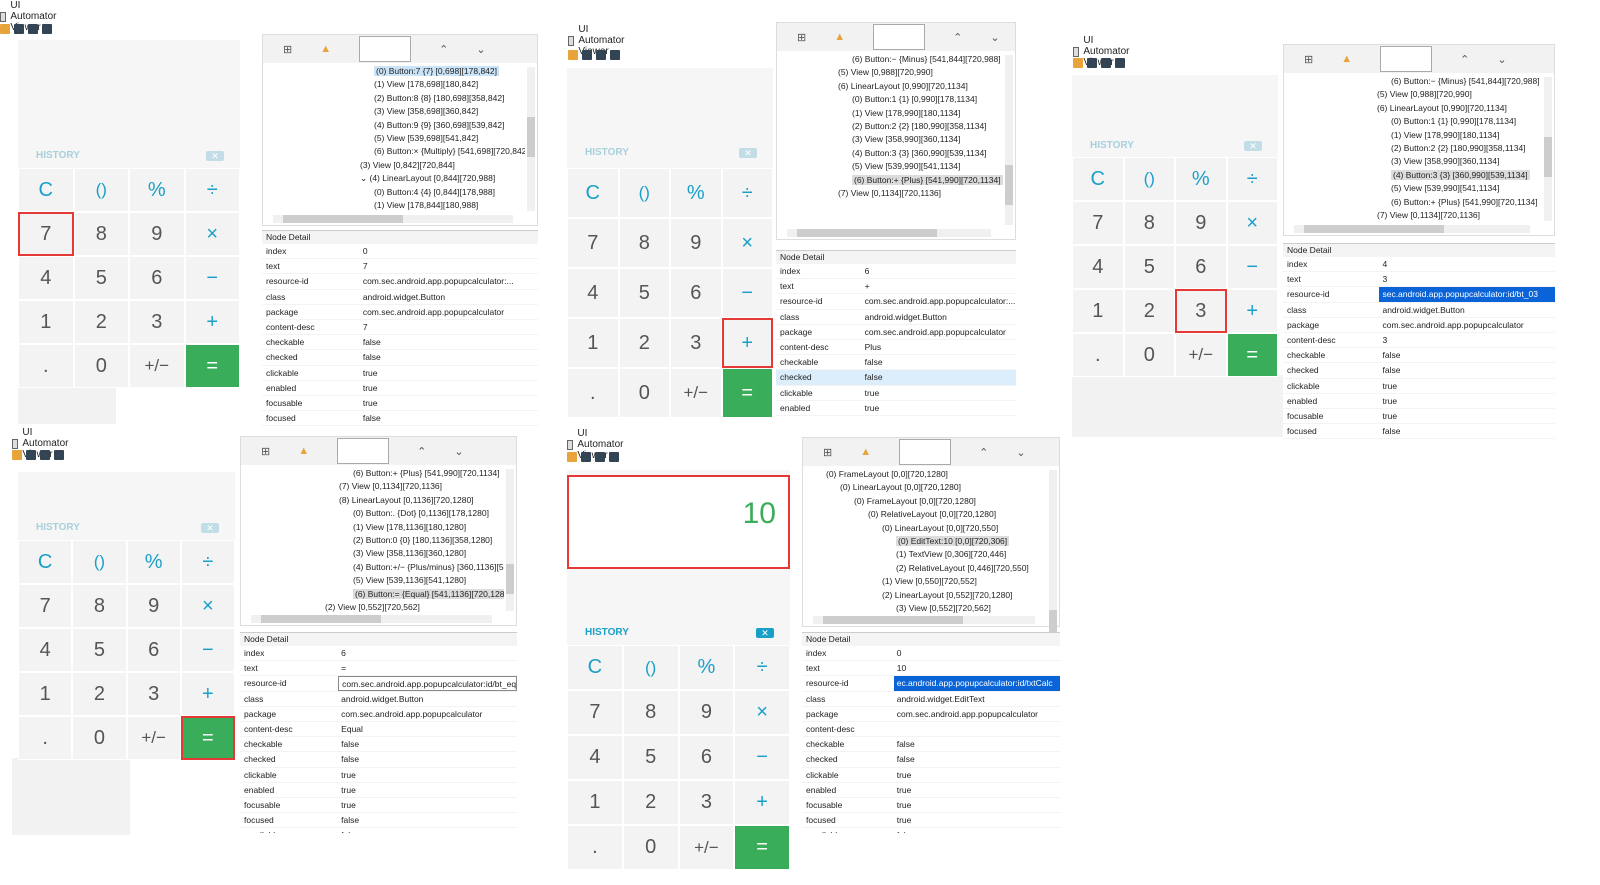 The image size is (1600, 885). What do you see at coordinates (925, 528) in the screenshot?
I see `tree-node: (0) LinearLayout [0,0][720,550]` at bounding box center [925, 528].